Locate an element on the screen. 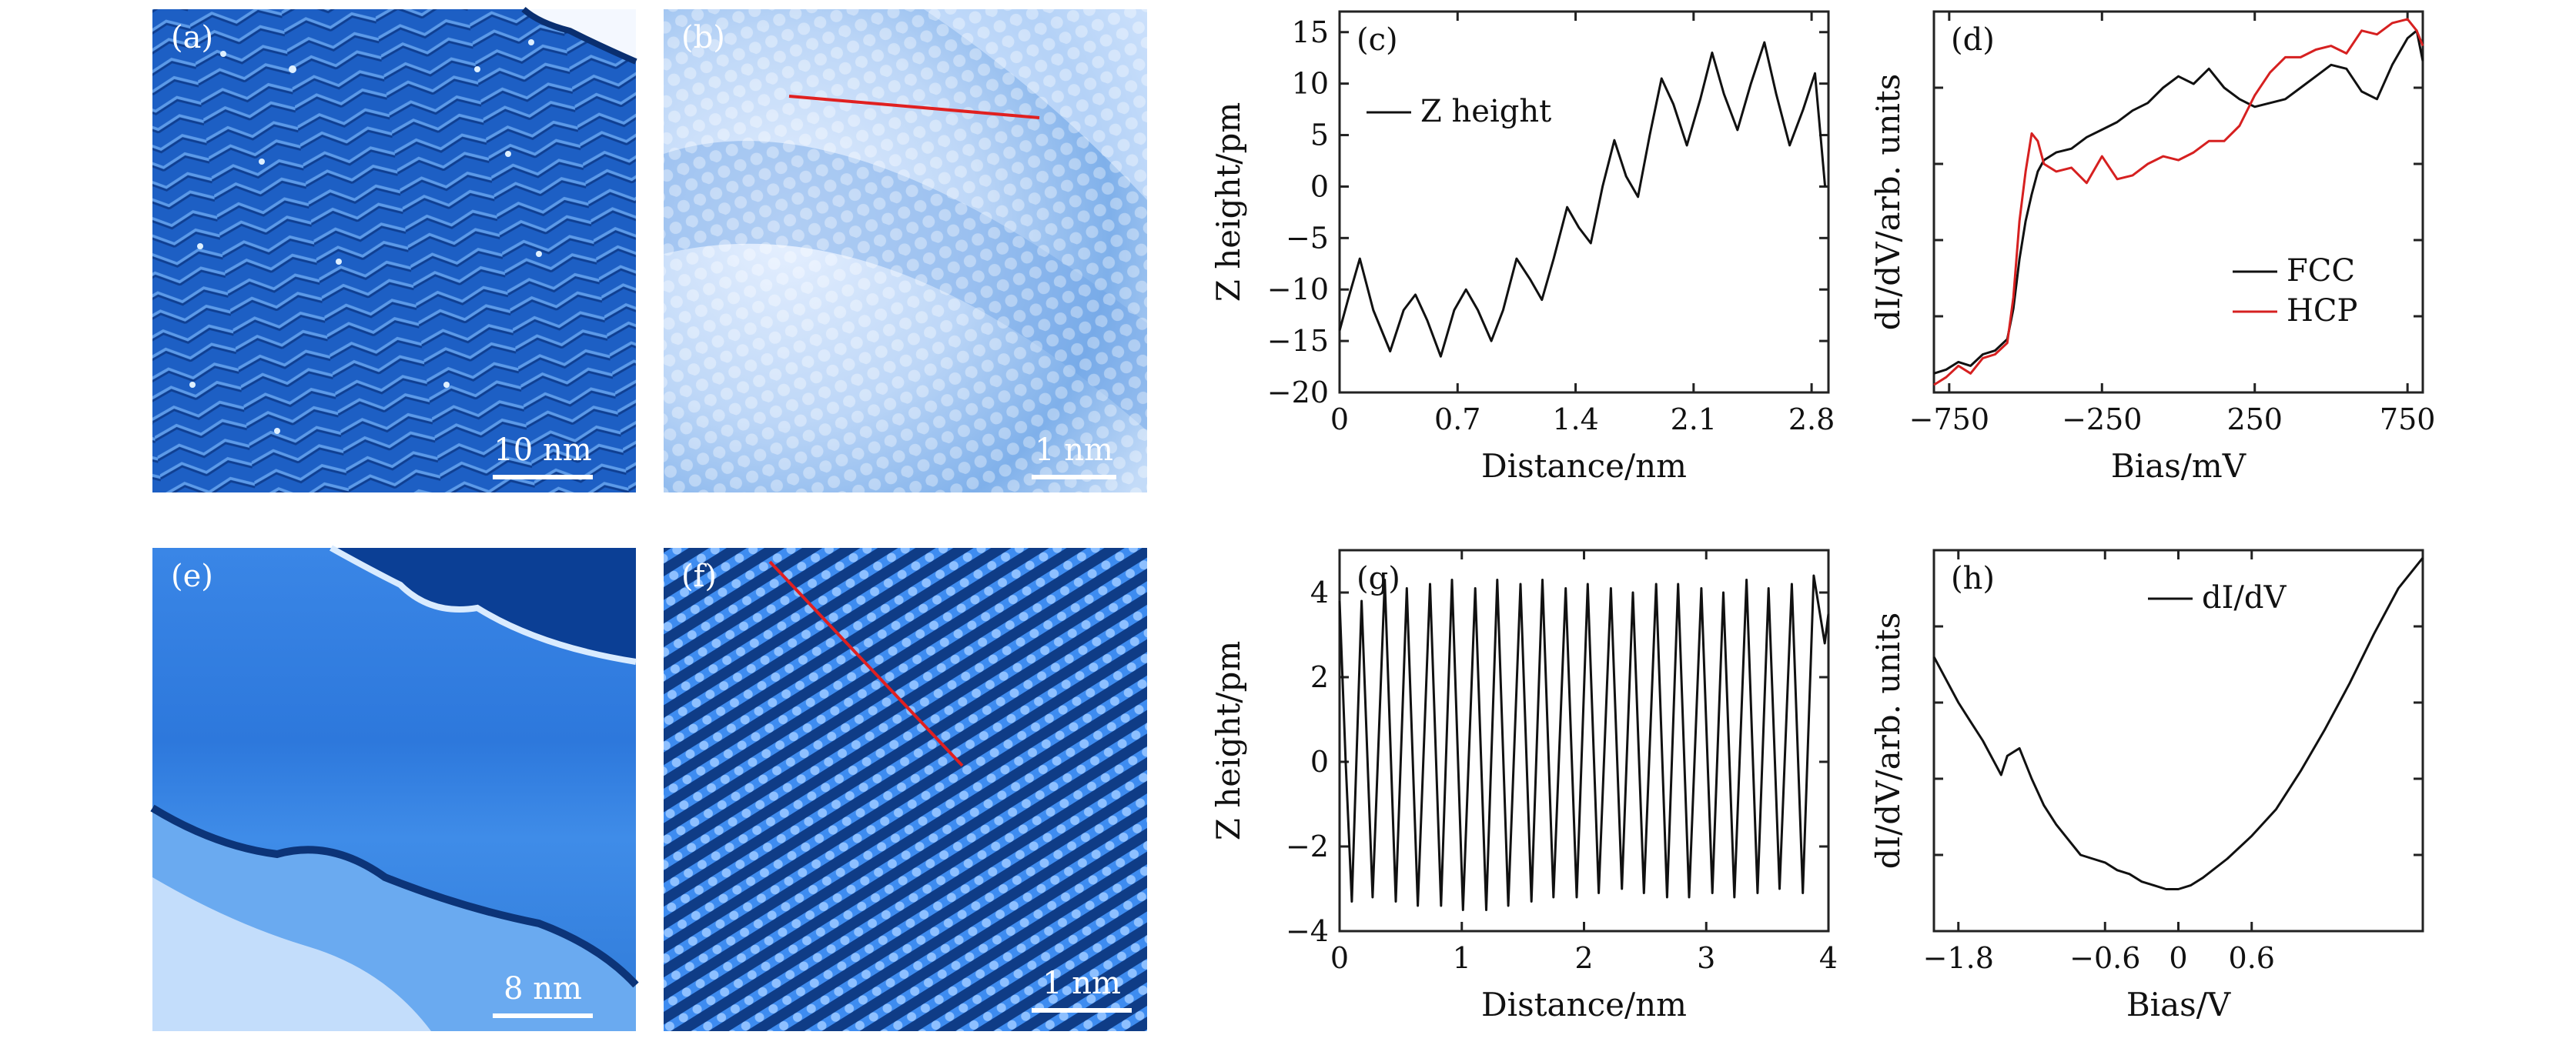 This screenshot has width=2576, height=1045. x-tick-label: −750 is located at coordinates (1949, 419).